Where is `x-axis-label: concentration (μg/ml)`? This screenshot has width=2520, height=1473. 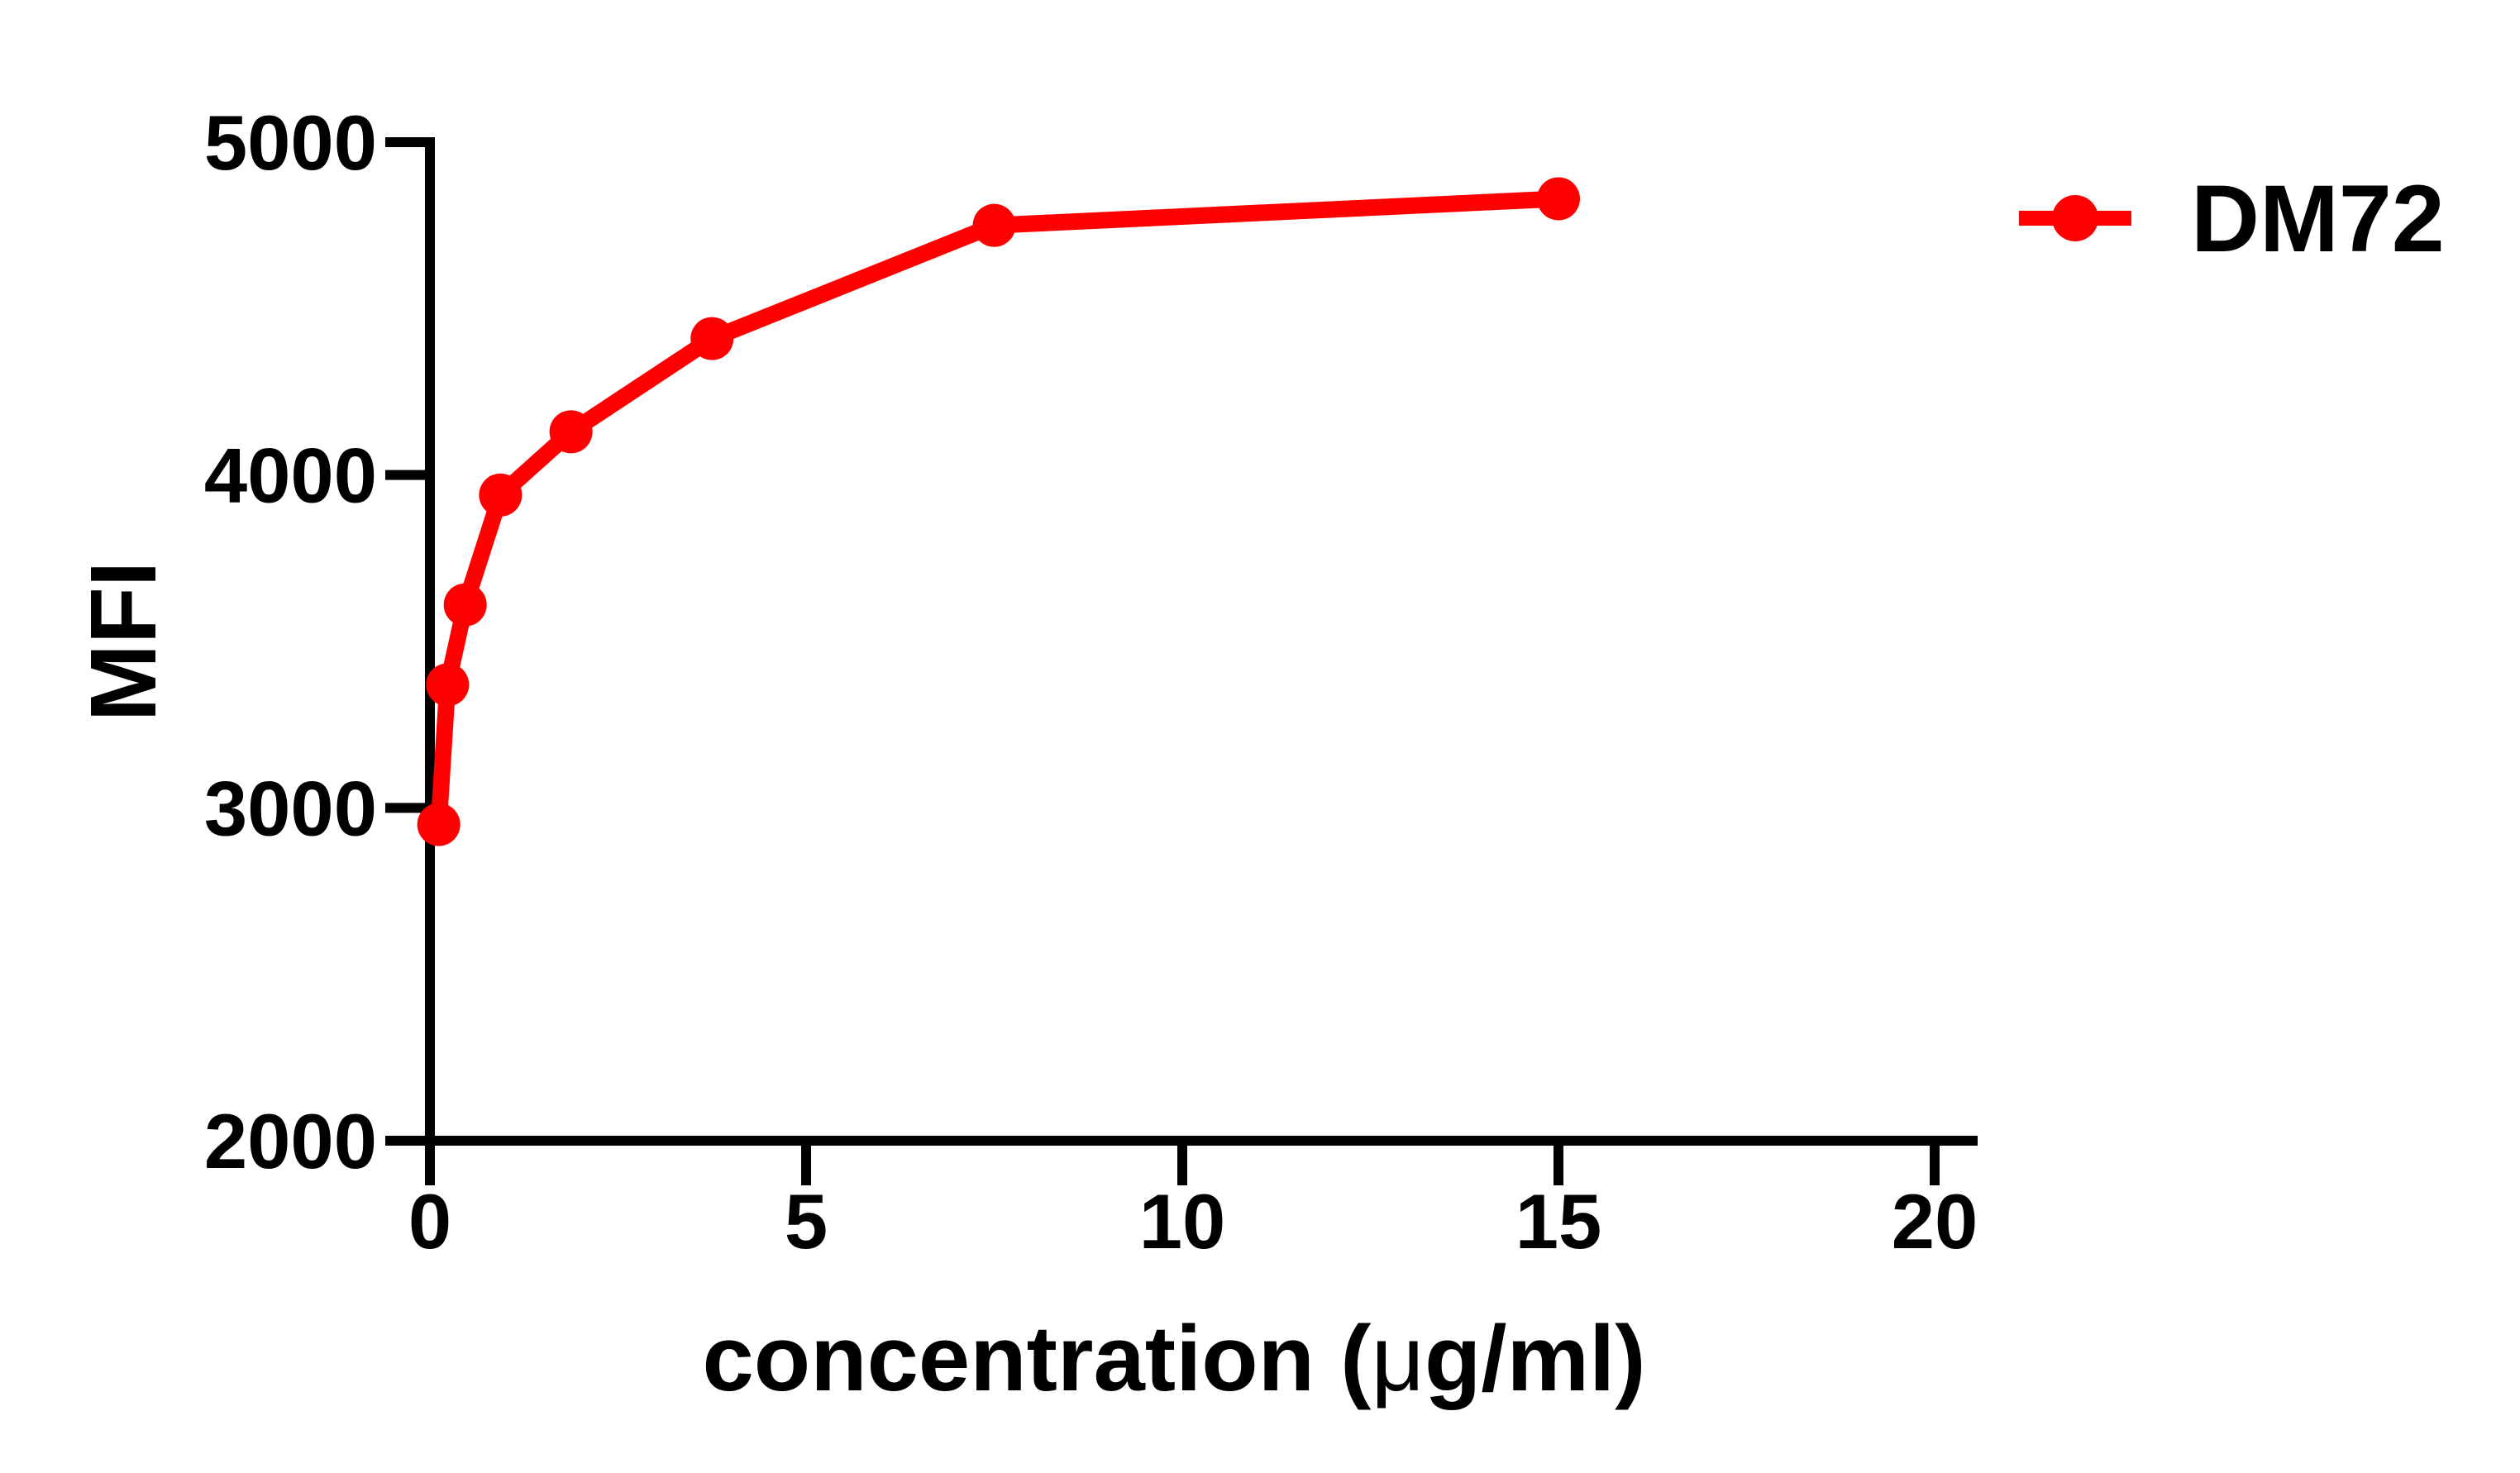
x-axis-label: concentration (μg/ml) is located at coordinates (1174, 1358).